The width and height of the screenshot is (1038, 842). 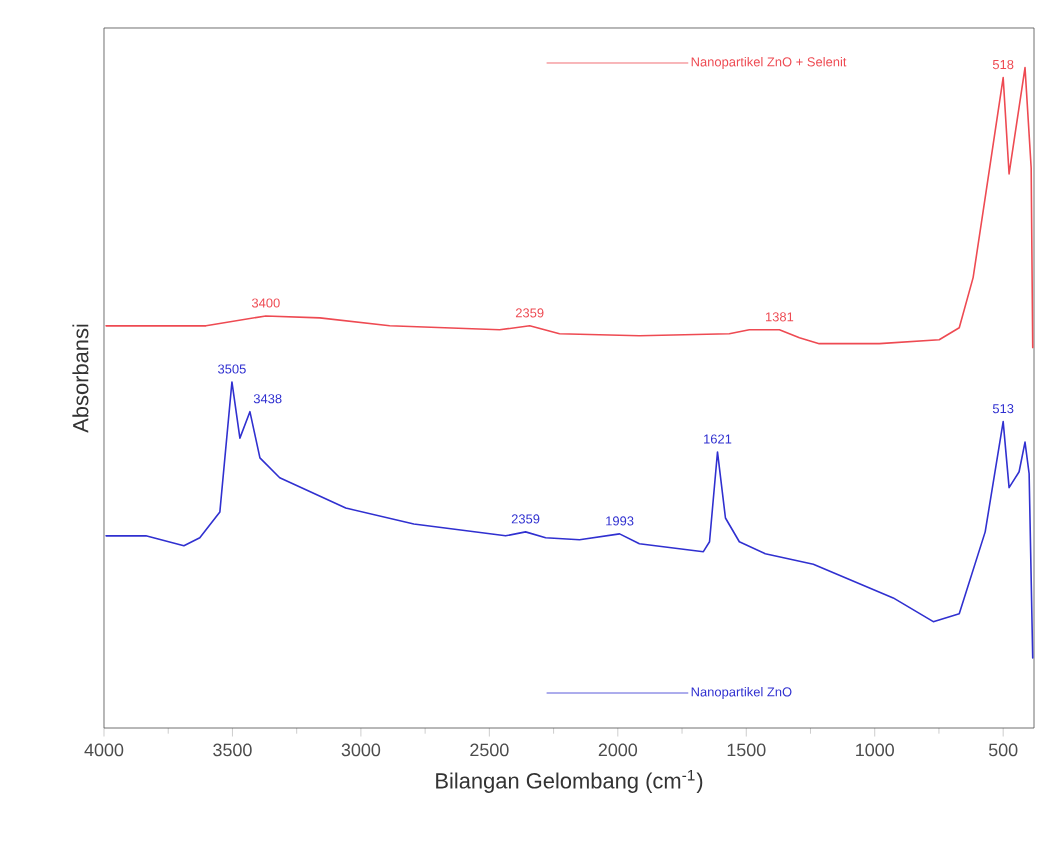 I want to click on x-tick-label: 2000, so click(x=618, y=750).